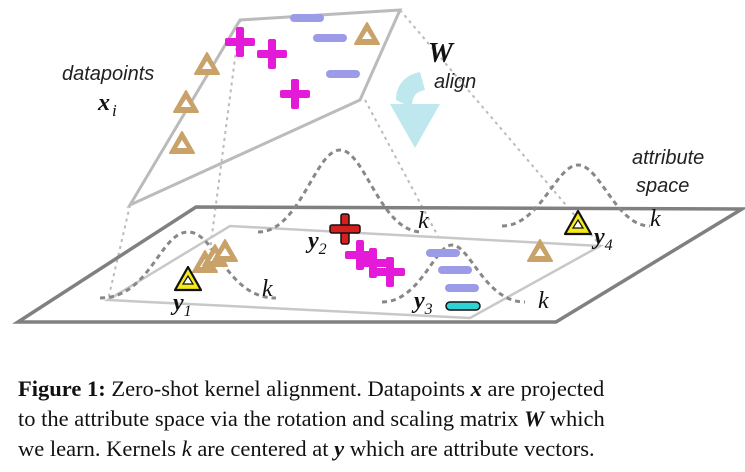 This screenshot has width=745, height=472. Describe the element at coordinates (422, 303) in the screenshot. I see `y3-label: y3` at that location.